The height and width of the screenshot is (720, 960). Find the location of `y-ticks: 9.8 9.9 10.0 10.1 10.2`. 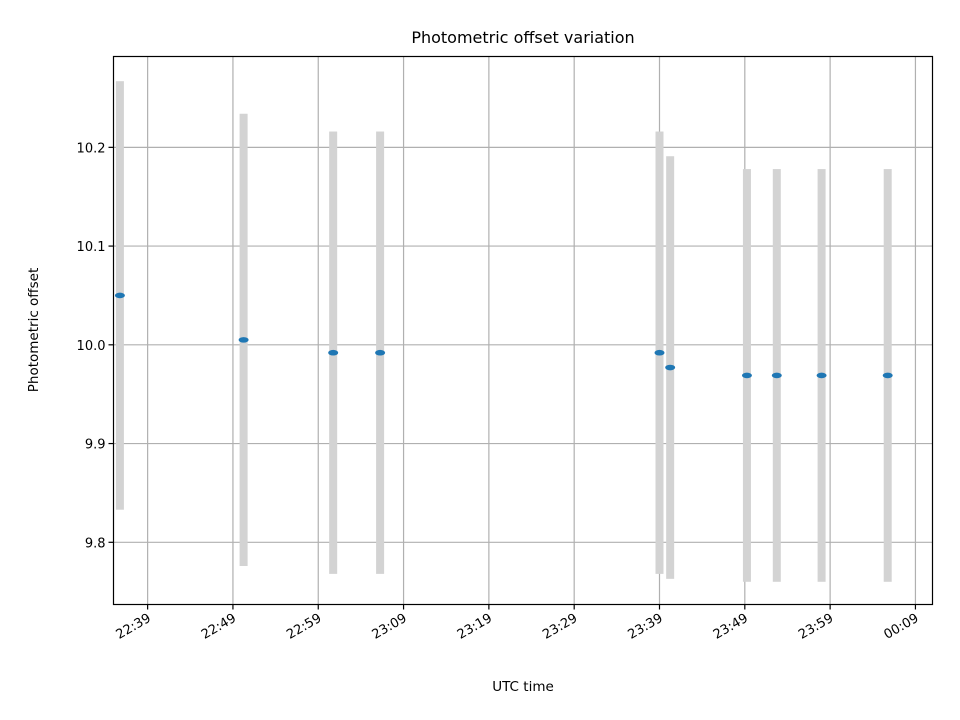

y-ticks: 9.8 9.9 10.0 10.1 10.2 is located at coordinates (95, 346).